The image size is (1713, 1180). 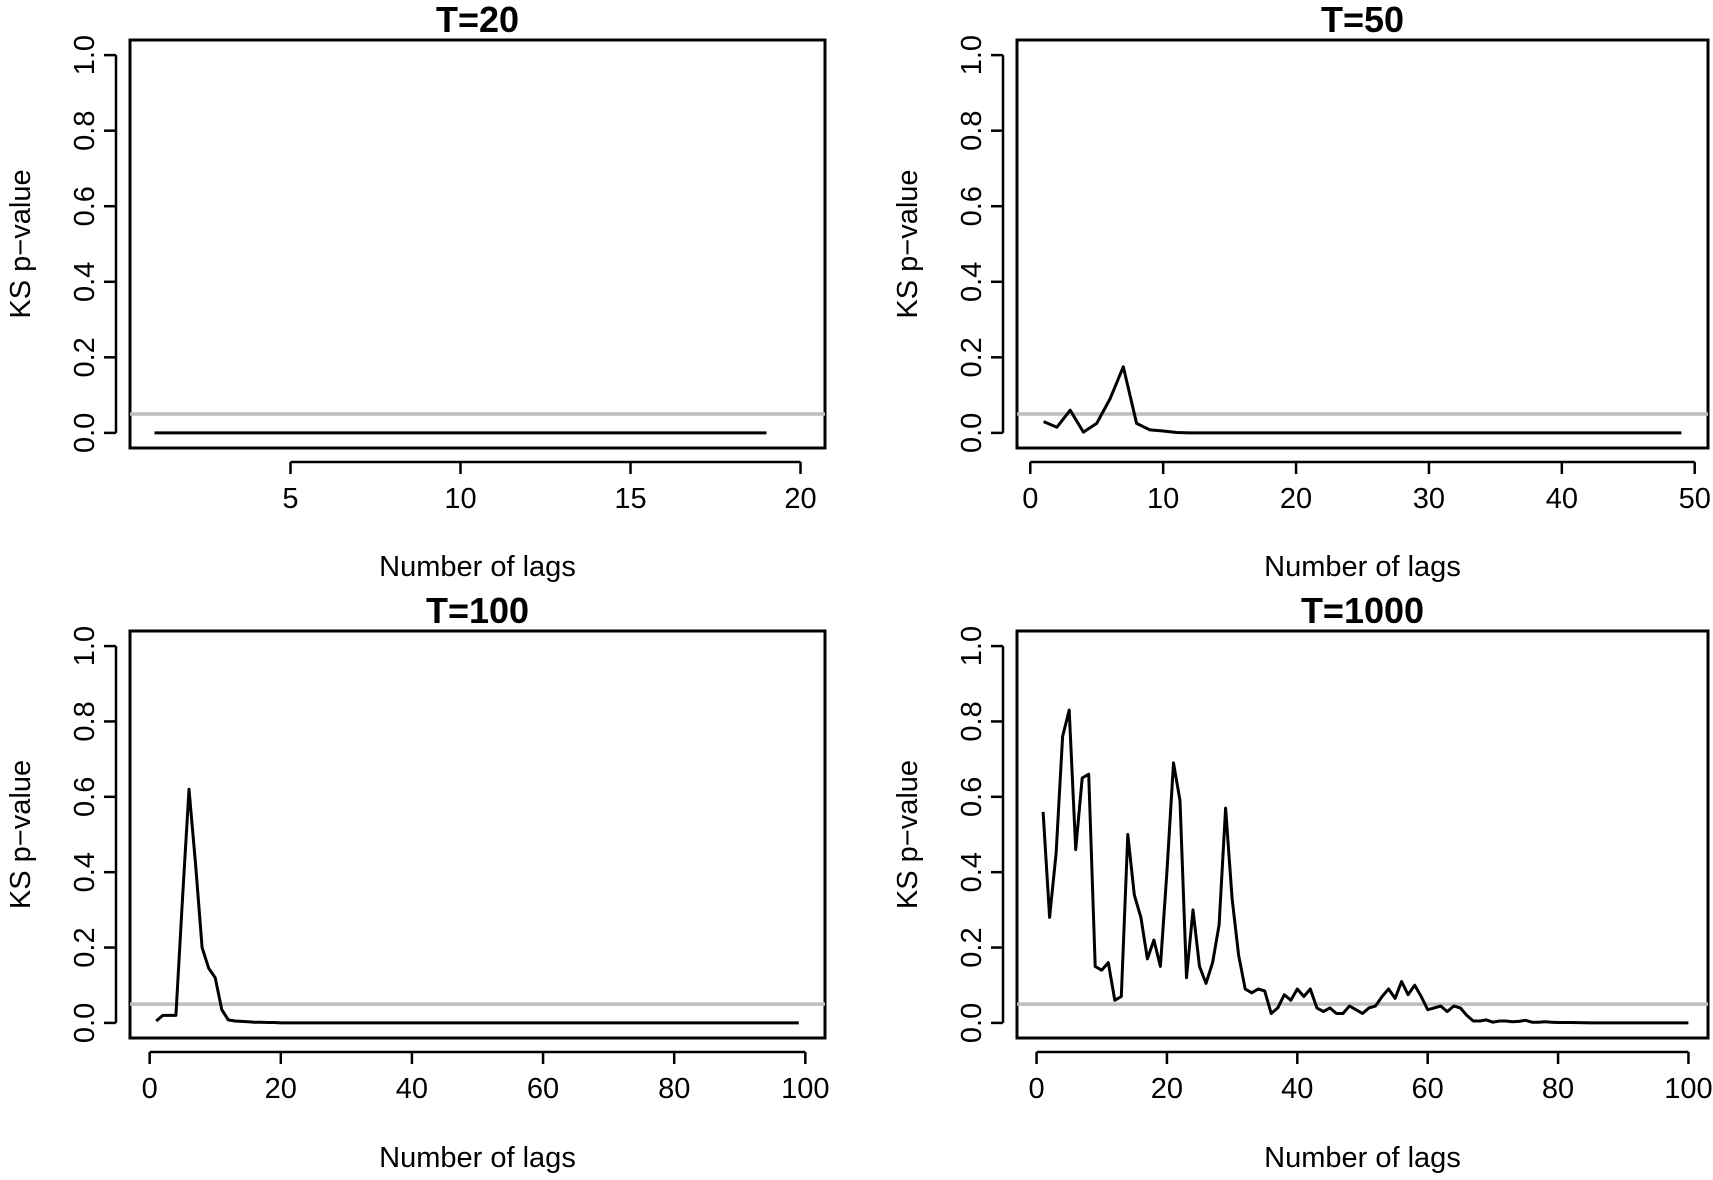 I want to click on panel-1-y-axis-label: KS p−value, so click(x=908, y=243).